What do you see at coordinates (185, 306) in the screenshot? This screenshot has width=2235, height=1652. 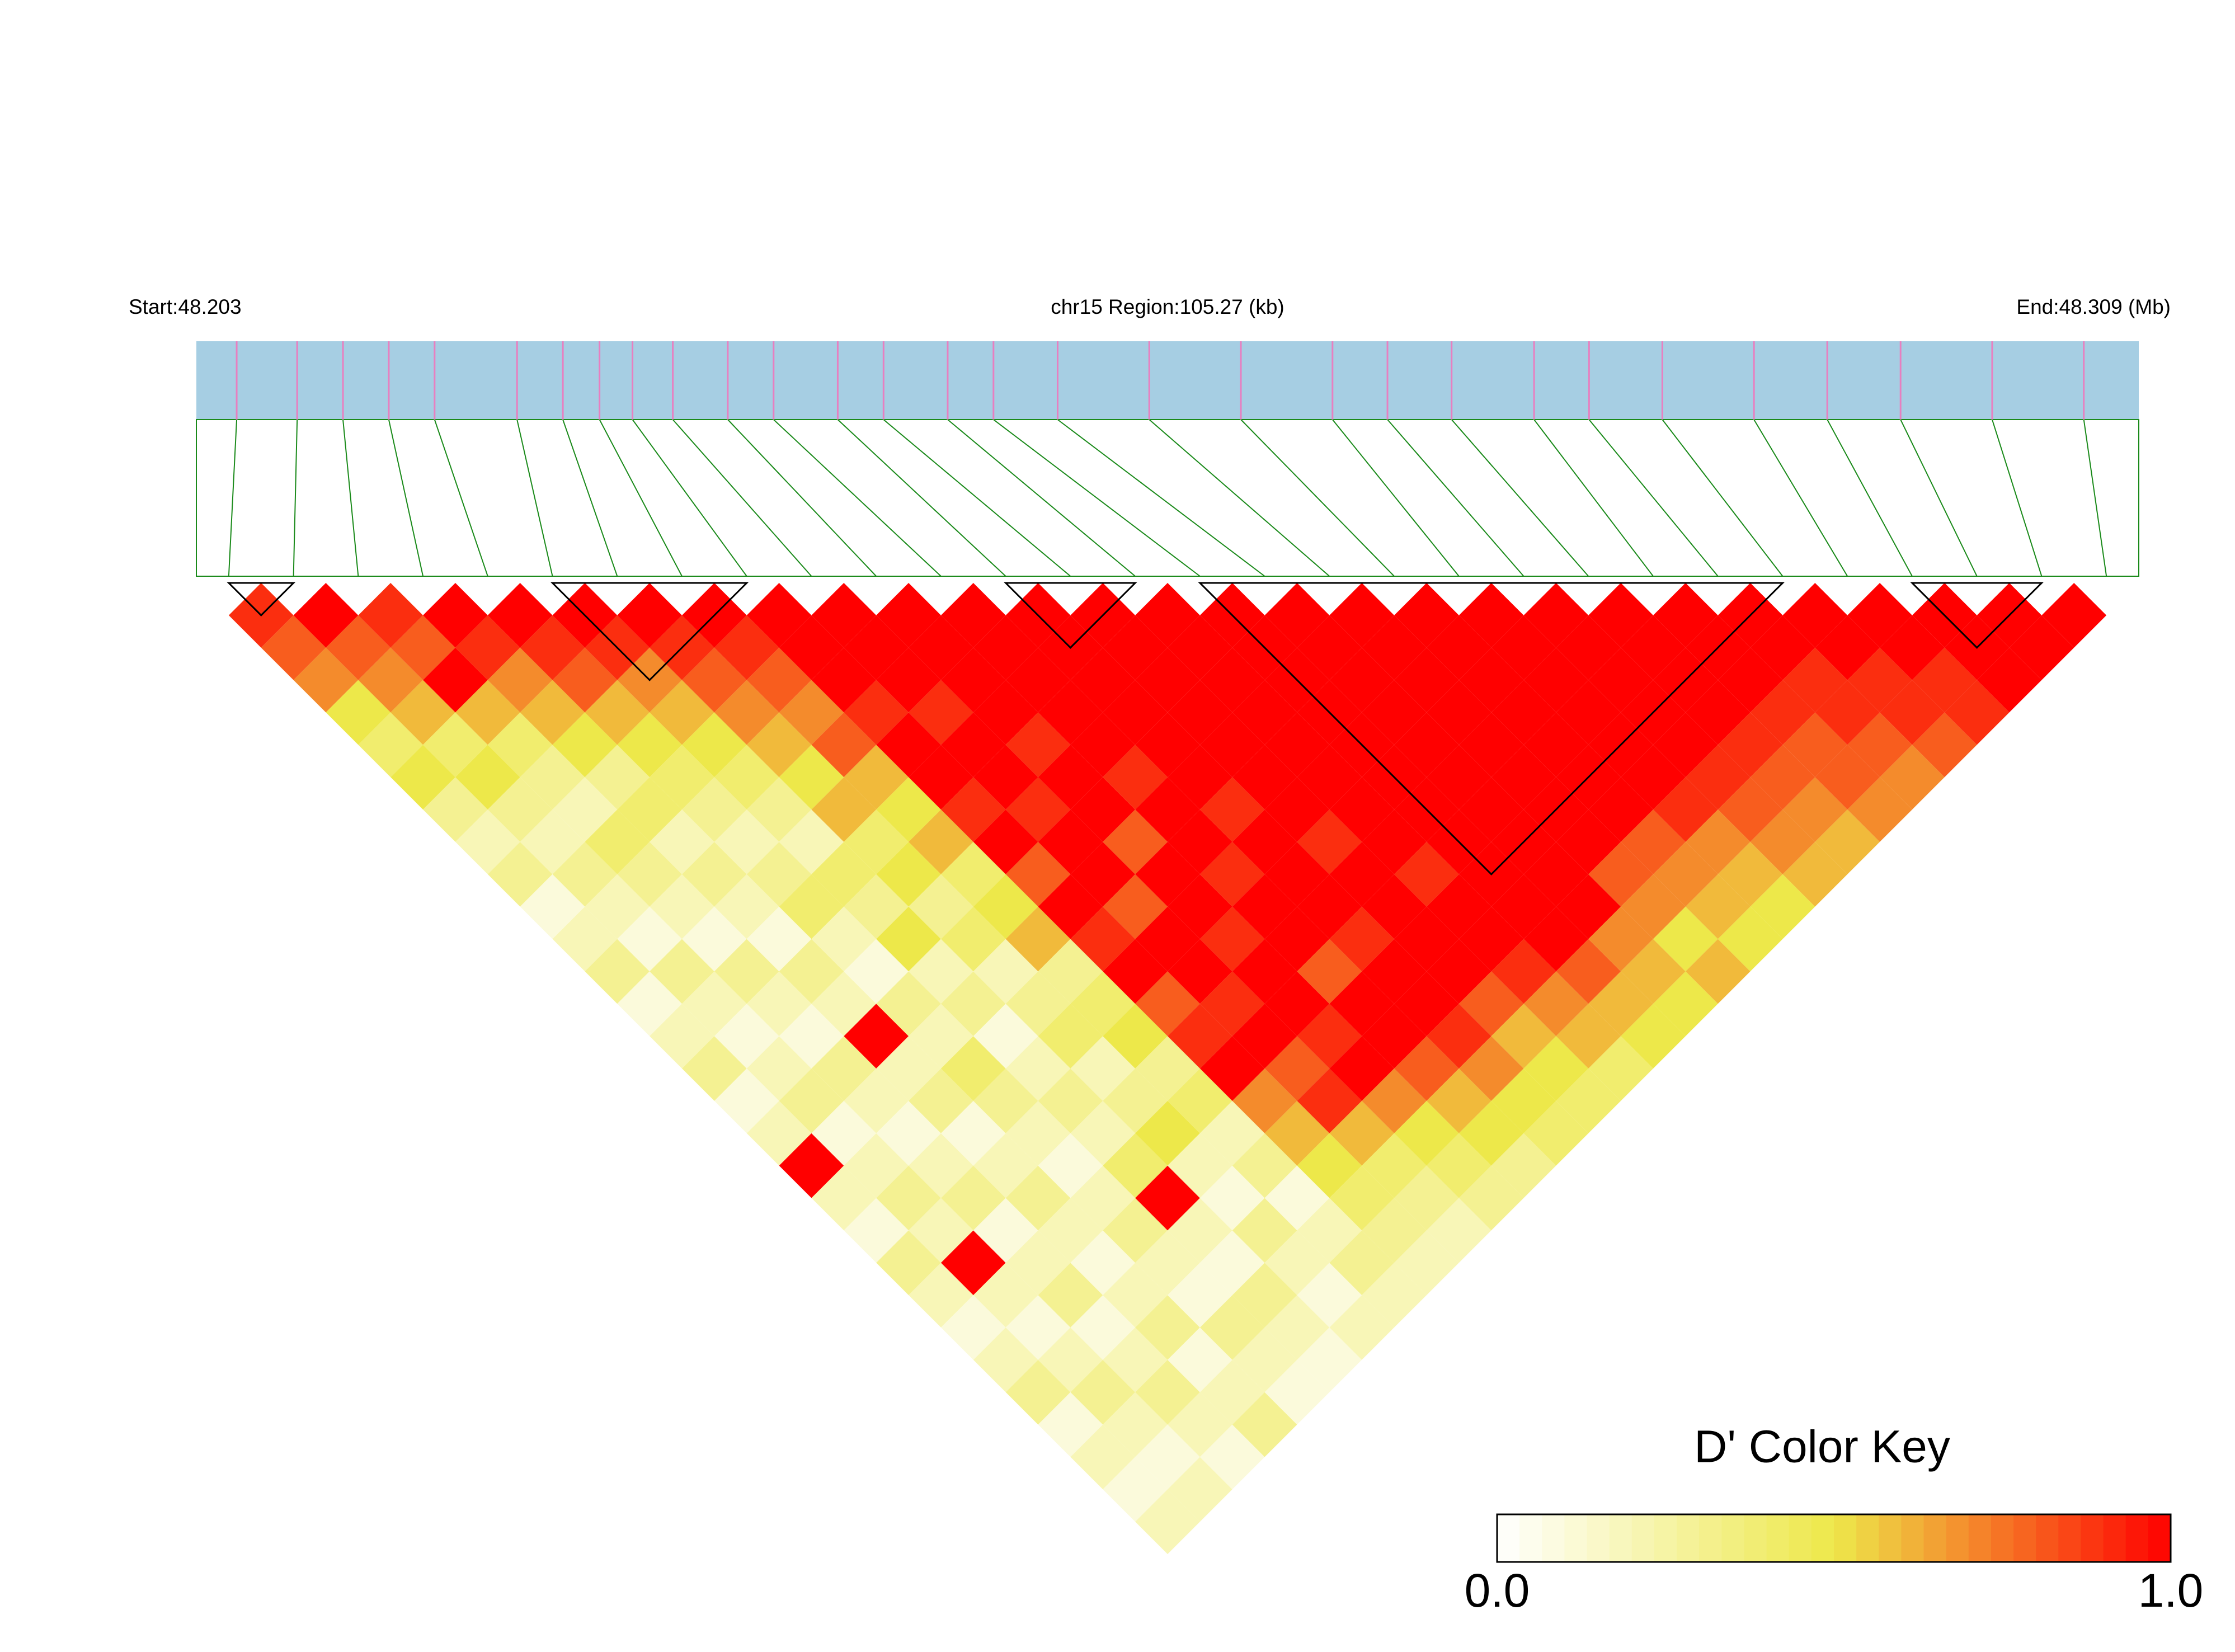 I see `start-label: Start:48.203` at bounding box center [185, 306].